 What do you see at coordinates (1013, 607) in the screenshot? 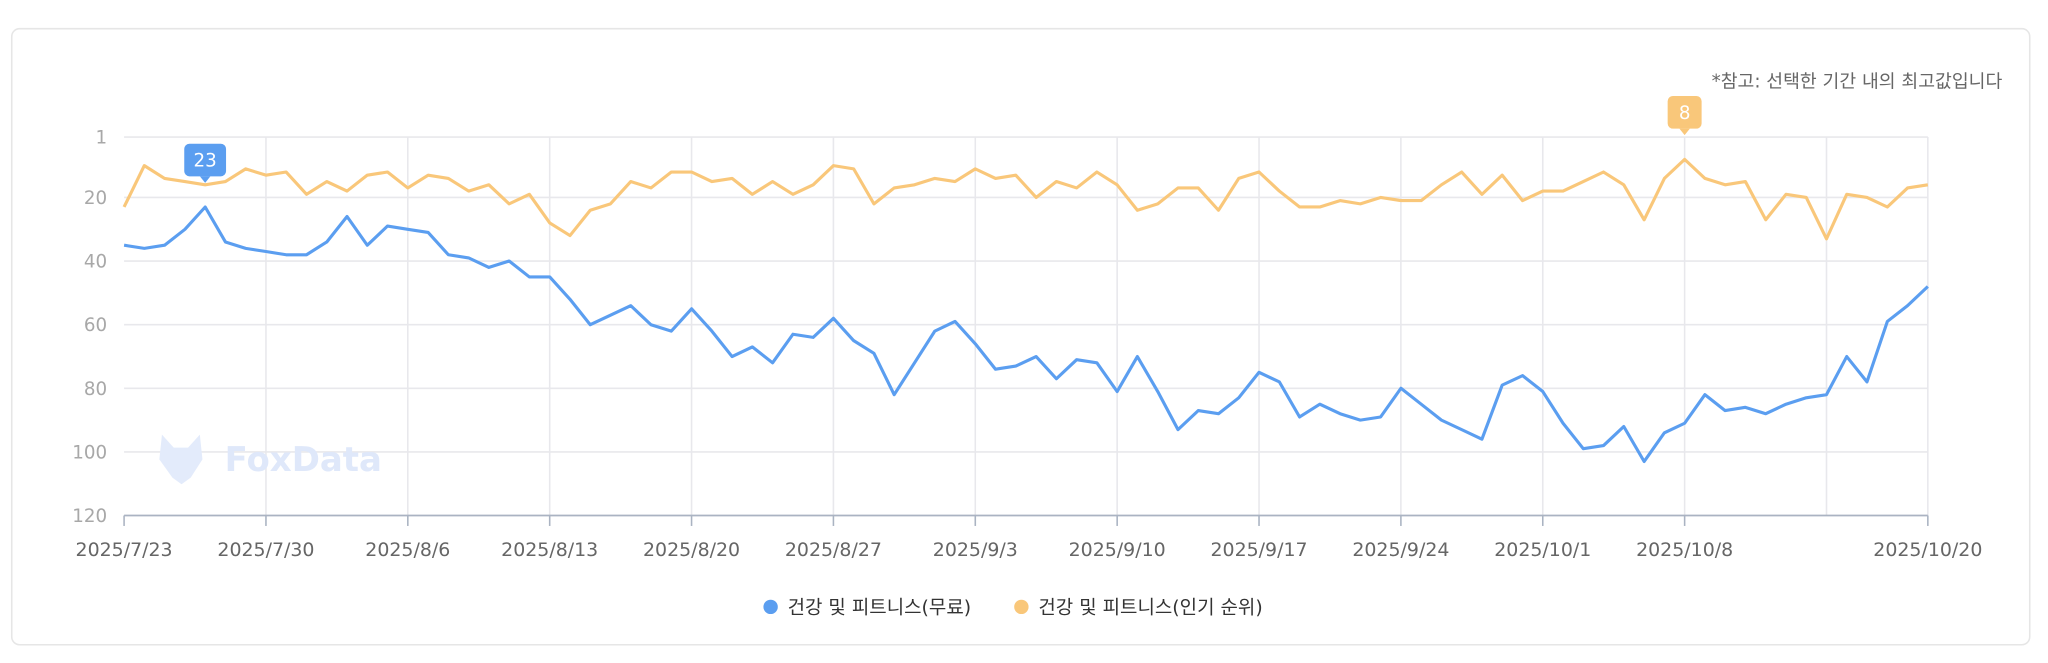
I see `legend: 건강 및 피트니스(무료) 건강 및 피트니스(인기 순위)` at bounding box center [1013, 607].